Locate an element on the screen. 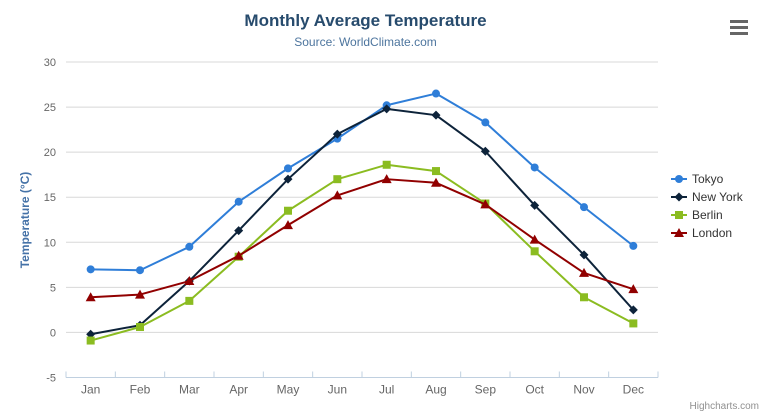  legend-item-label: London is located at coordinates (712, 233).